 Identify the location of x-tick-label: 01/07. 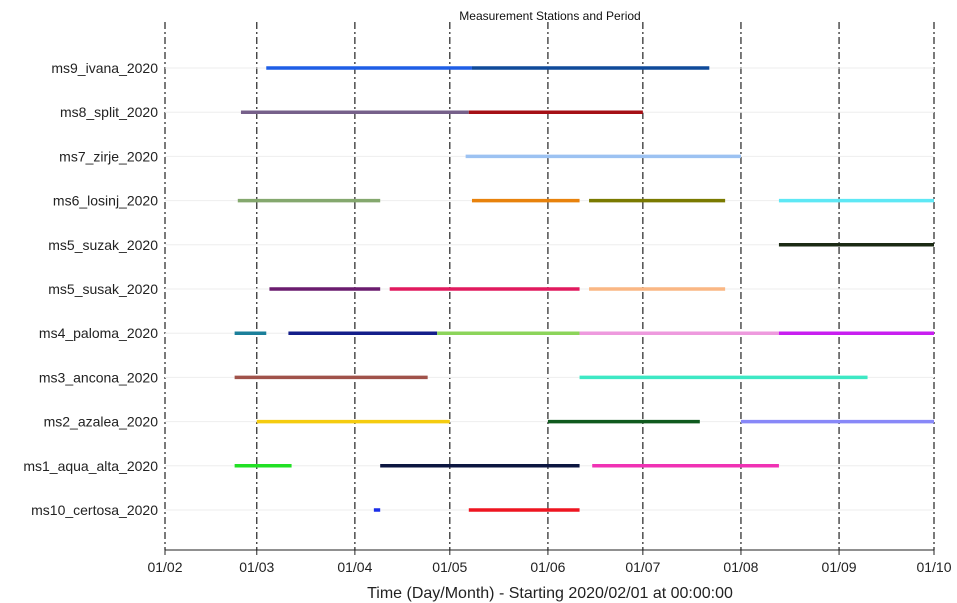
(642, 567).